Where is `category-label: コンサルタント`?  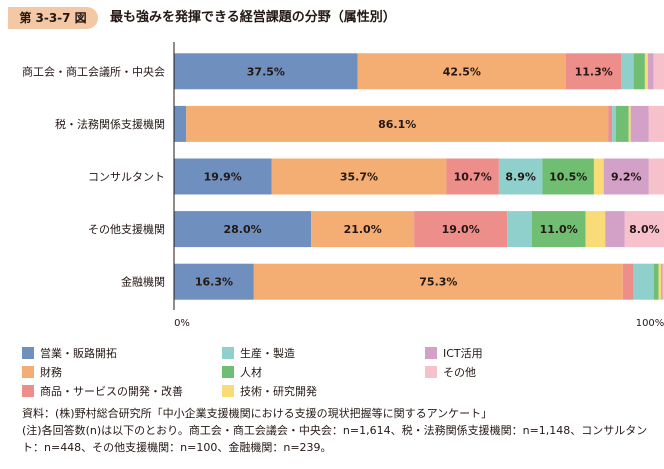 category-label: コンサルタント is located at coordinates (126, 177).